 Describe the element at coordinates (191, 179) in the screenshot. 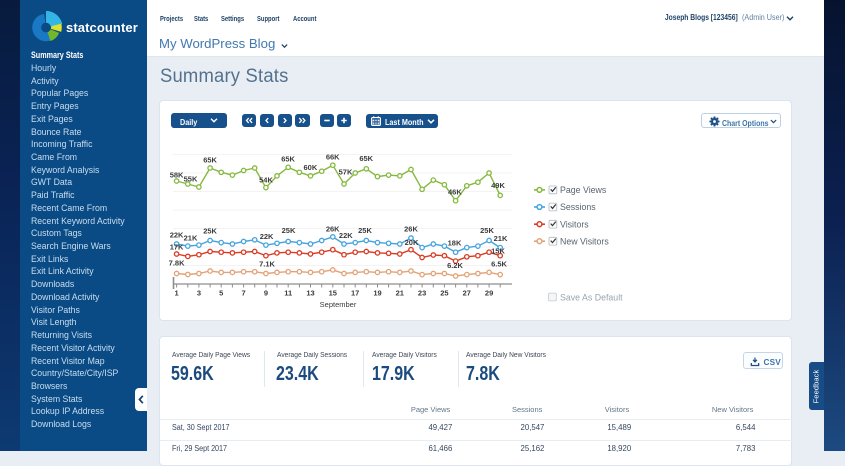

I see `svg-text: 55K` at that location.